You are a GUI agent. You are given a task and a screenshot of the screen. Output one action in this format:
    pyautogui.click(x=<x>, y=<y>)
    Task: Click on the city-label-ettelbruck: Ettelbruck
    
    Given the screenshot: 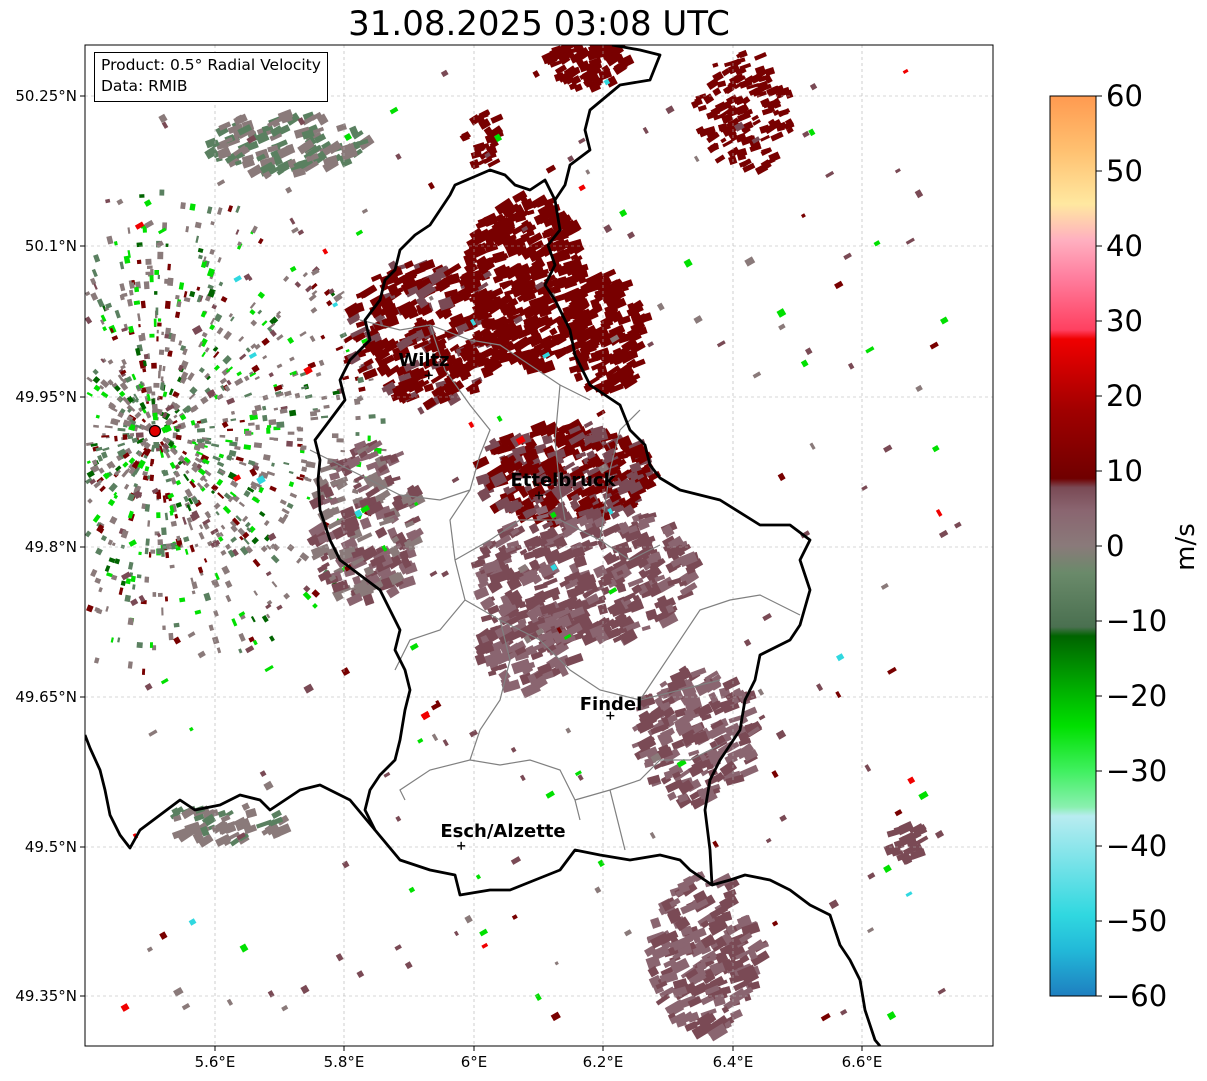 What is the action you would take?
    pyautogui.click(x=563, y=480)
    